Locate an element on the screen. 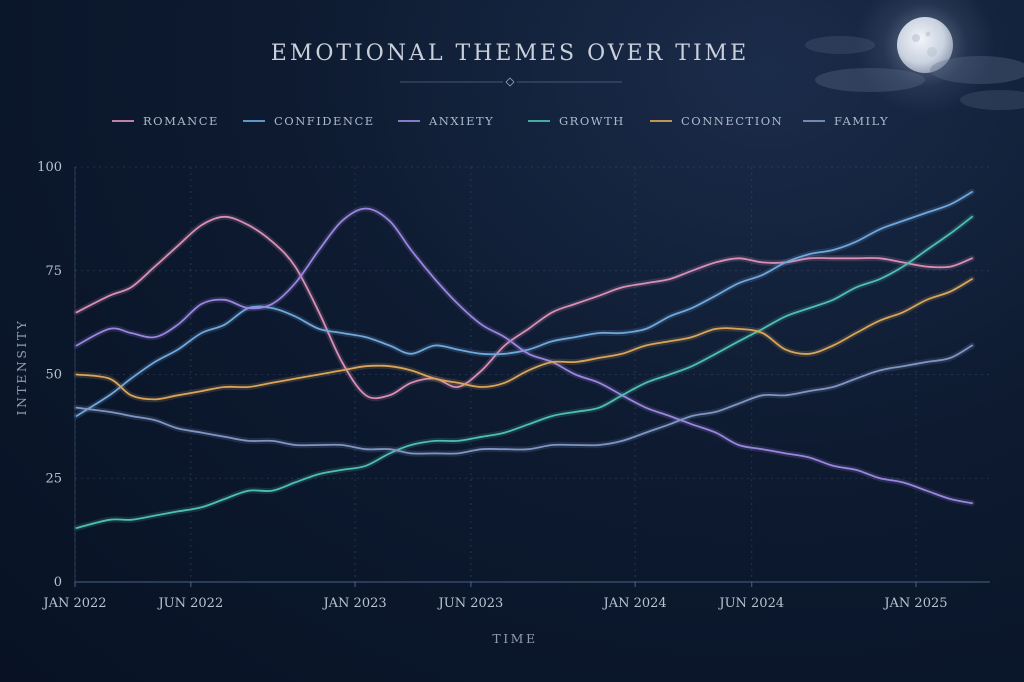  y-tick-label: 100 is located at coordinates (49, 167).